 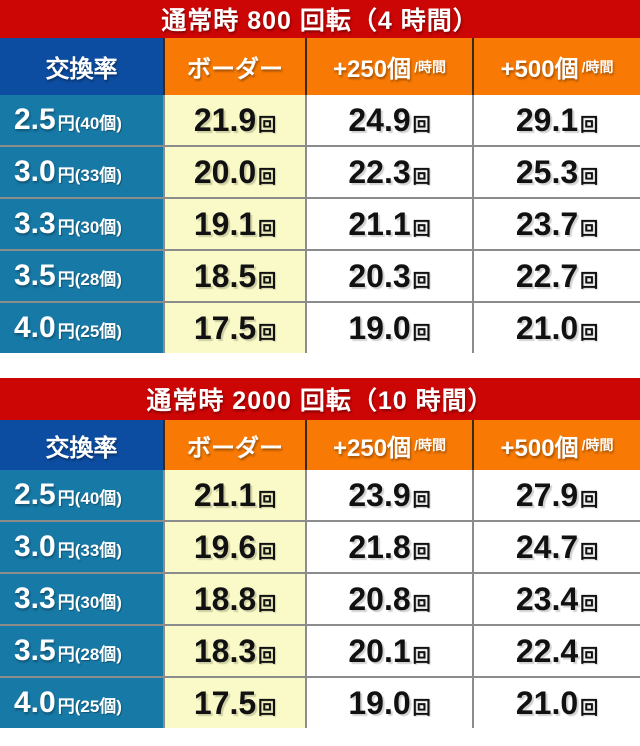 I want to click on plus250-cell: 20.3 回, so click(x=389, y=276).